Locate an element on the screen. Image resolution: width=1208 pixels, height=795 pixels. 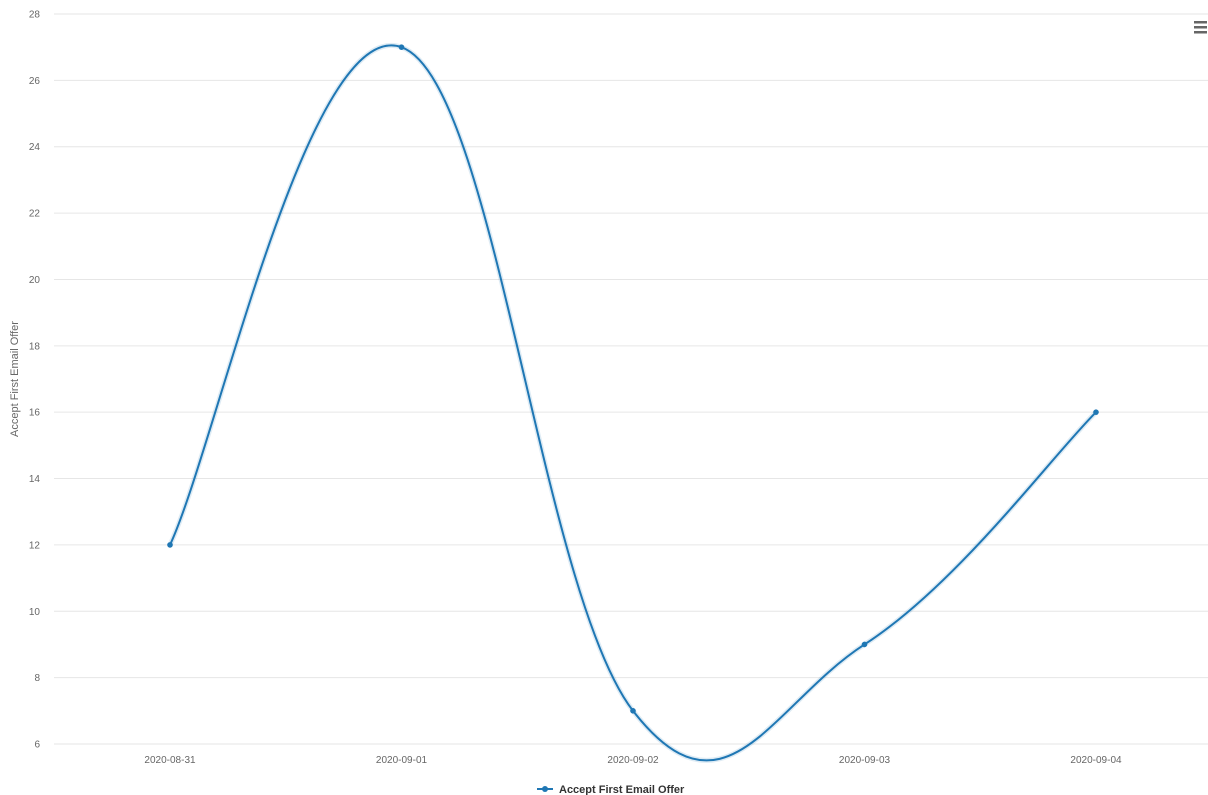
y-tick-label: 20 is located at coordinates (35, 280).